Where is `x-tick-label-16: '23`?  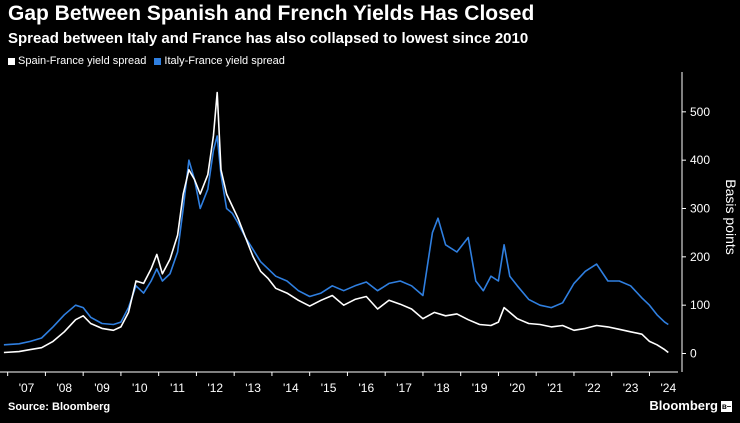 x-tick-label-16: '23 is located at coordinates (631, 388).